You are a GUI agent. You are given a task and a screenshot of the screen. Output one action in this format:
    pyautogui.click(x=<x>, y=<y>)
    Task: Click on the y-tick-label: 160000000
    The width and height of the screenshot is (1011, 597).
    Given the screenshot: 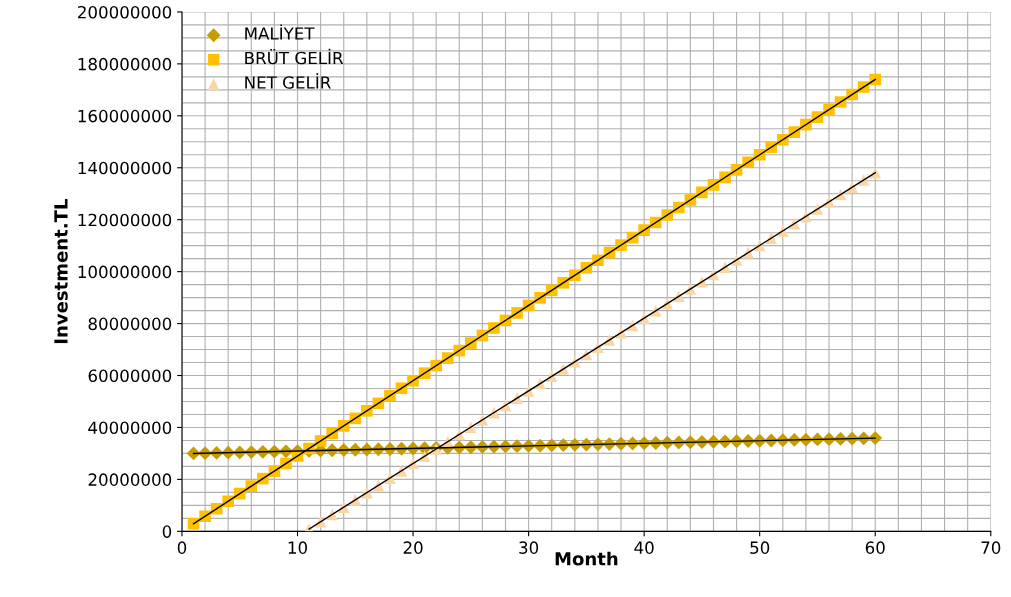 What is the action you would take?
    pyautogui.click(x=125, y=116)
    